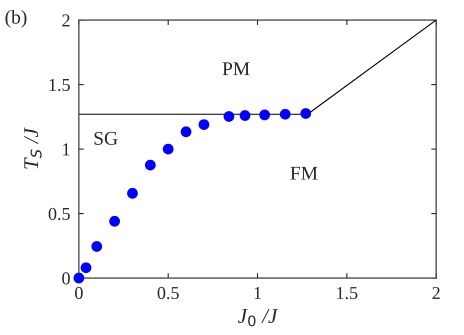  What do you see at coordinates (79, 293) in the screenshot?
I see `x-tick-label: 0` at bounding box center [79, 293].